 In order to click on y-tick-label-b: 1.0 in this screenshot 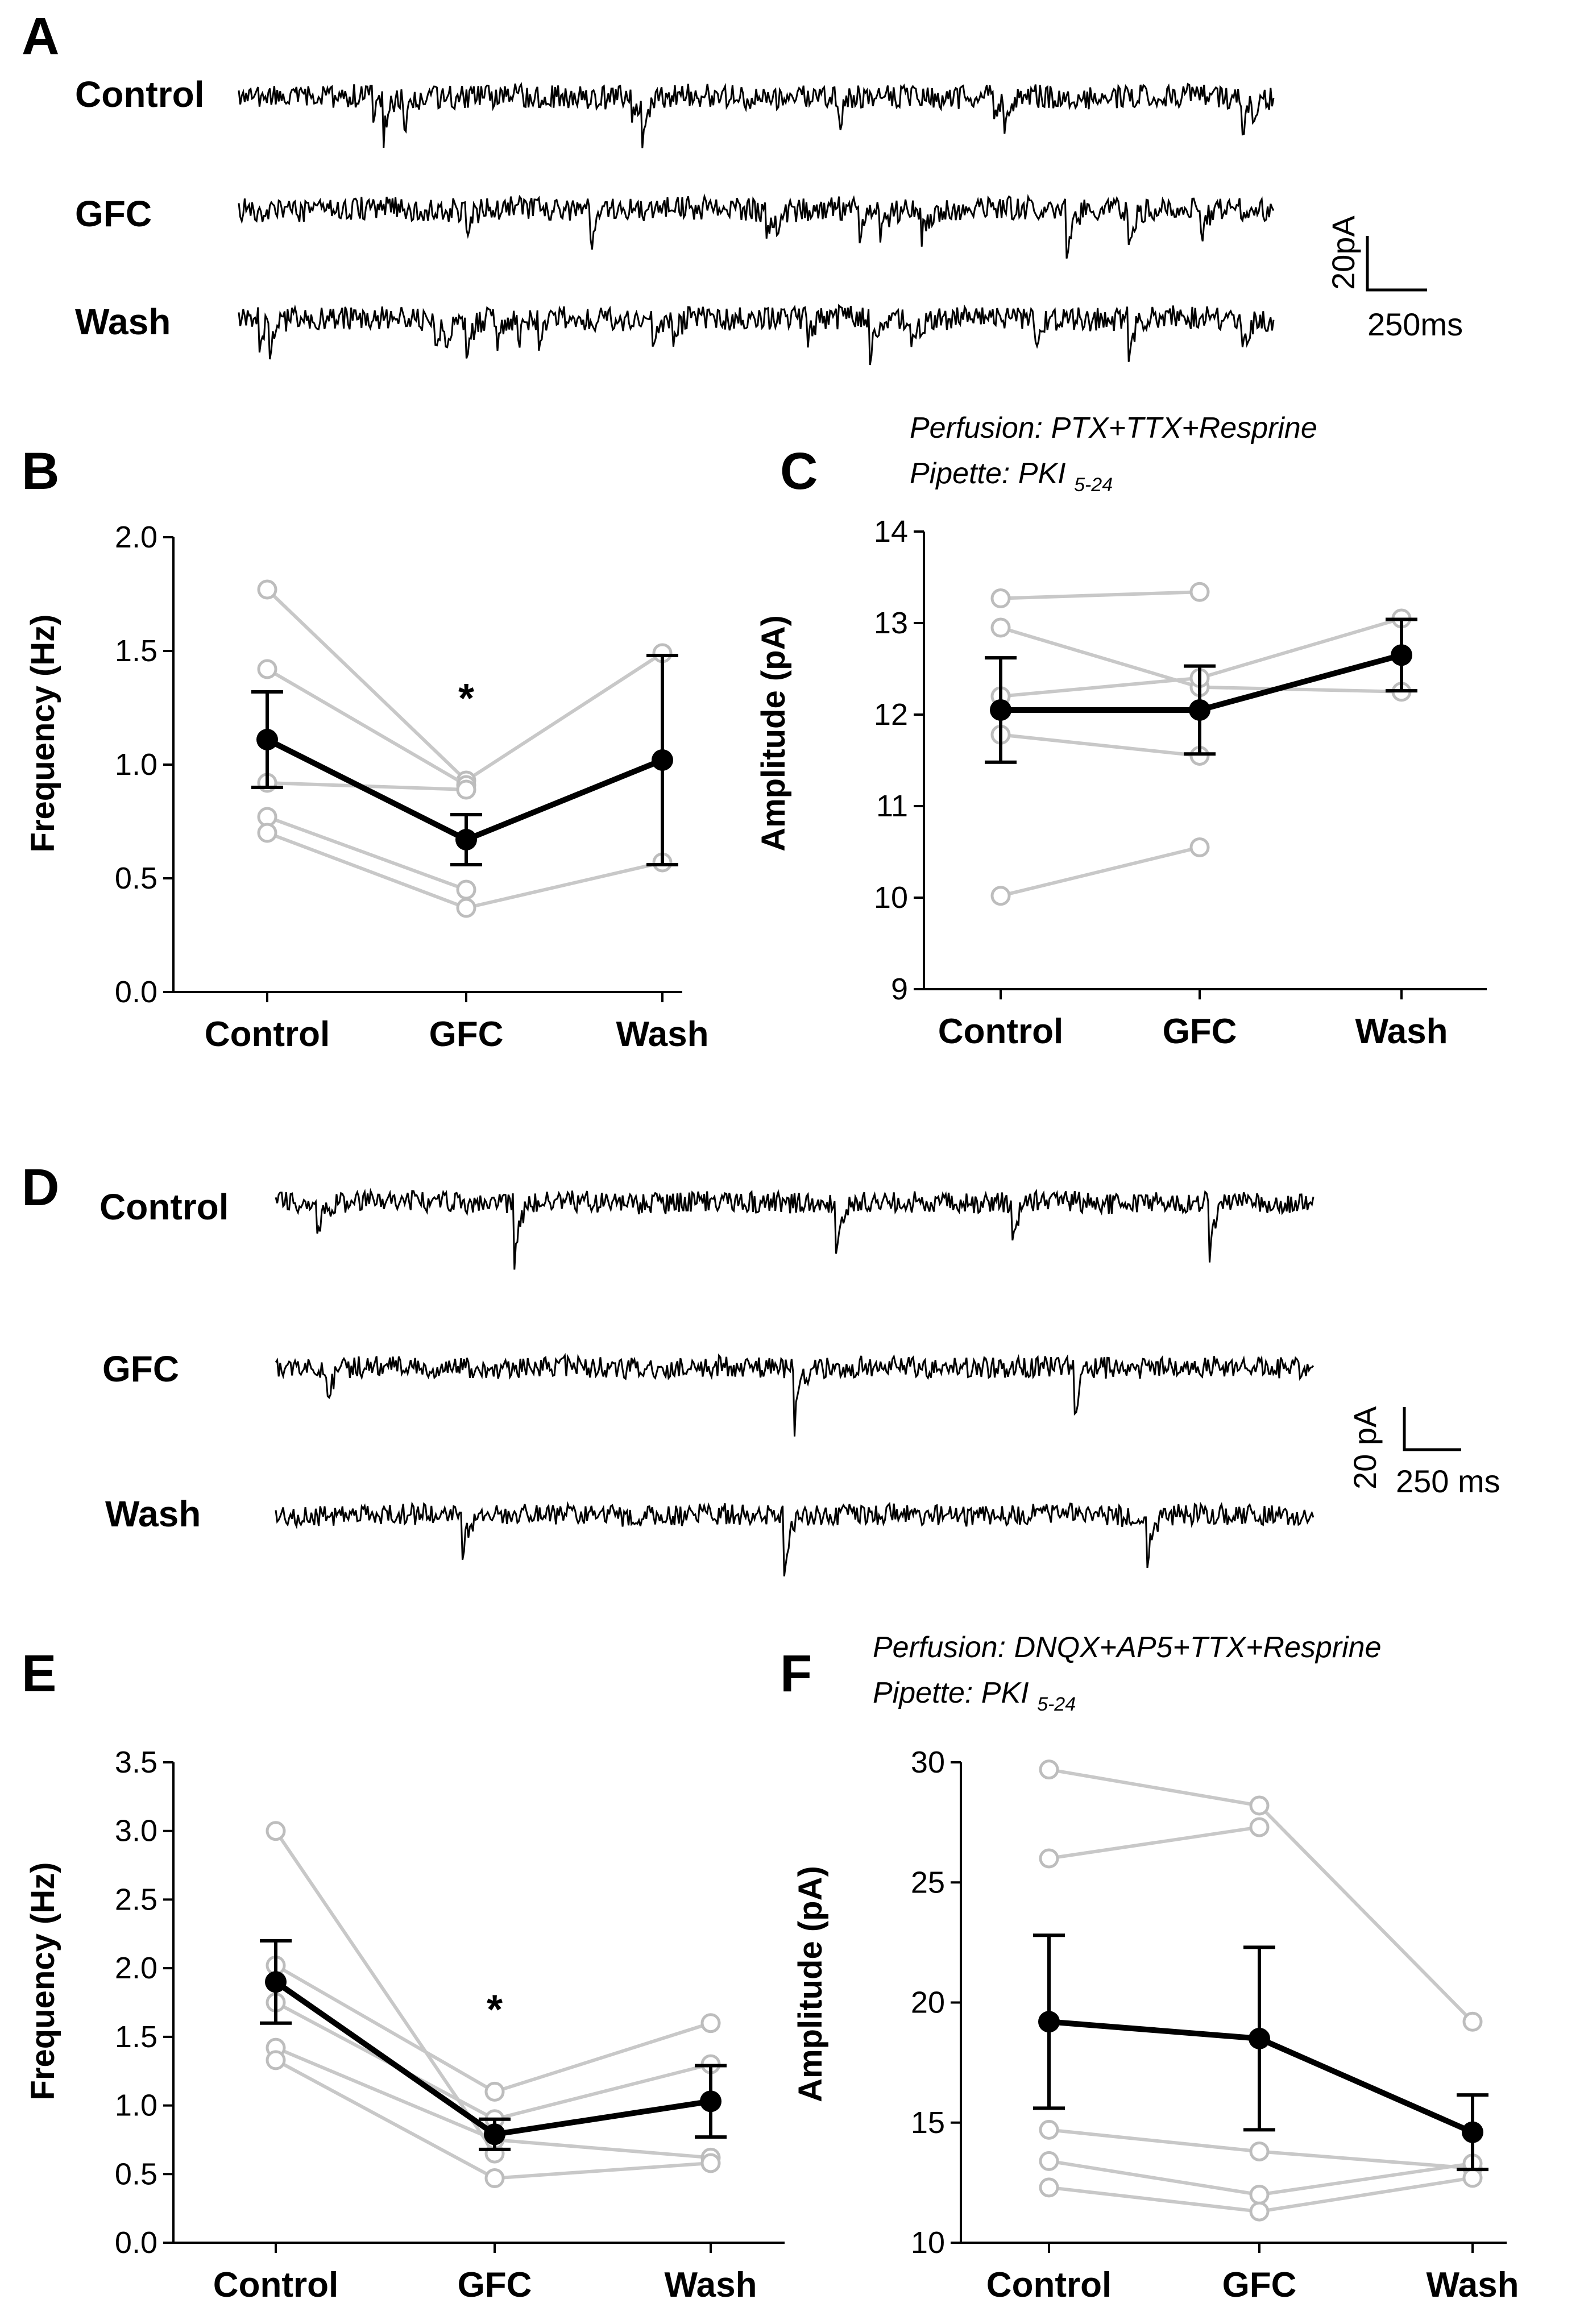, I will do `click(136, 765)`.